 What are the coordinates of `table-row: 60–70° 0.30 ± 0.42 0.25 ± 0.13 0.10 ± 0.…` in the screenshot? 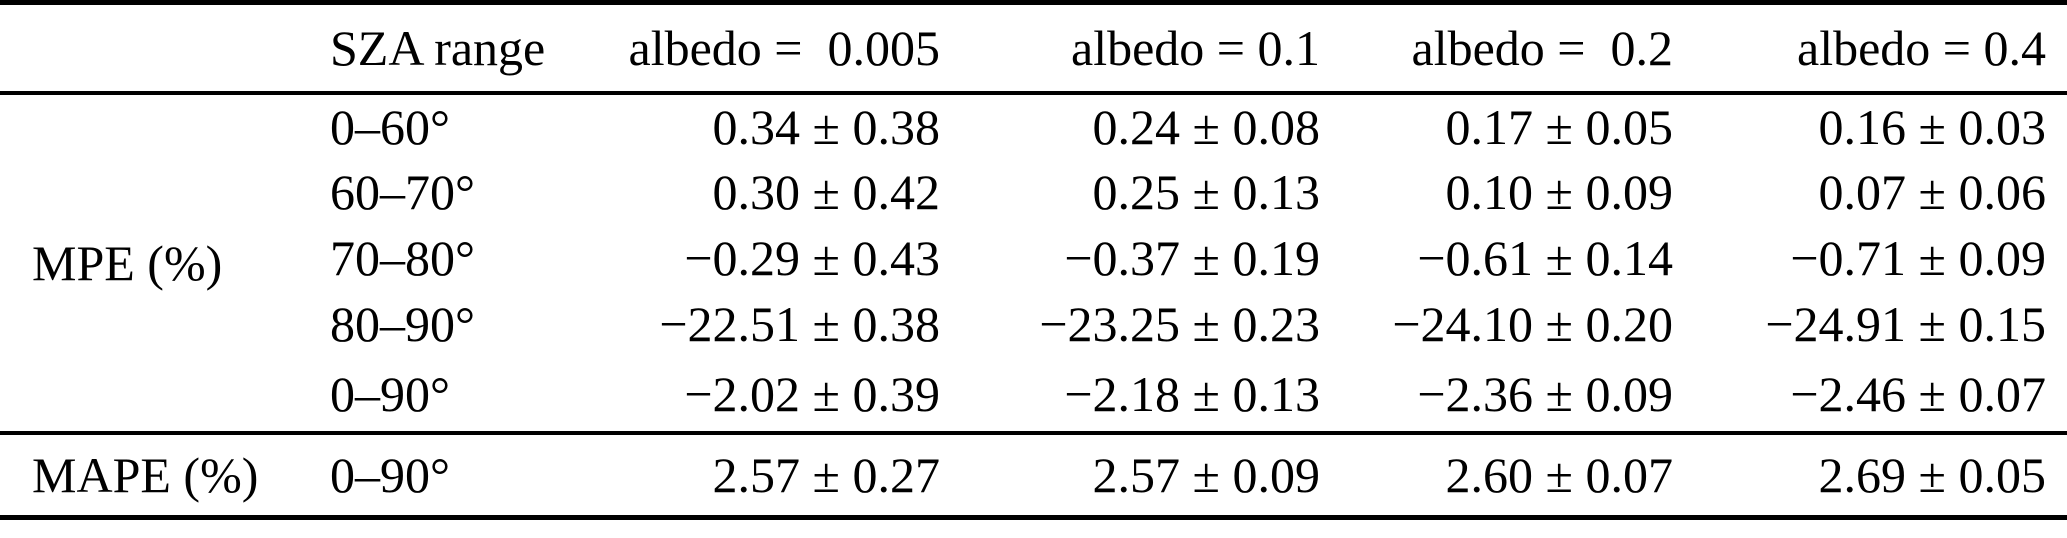 It's located at (1033, 192).